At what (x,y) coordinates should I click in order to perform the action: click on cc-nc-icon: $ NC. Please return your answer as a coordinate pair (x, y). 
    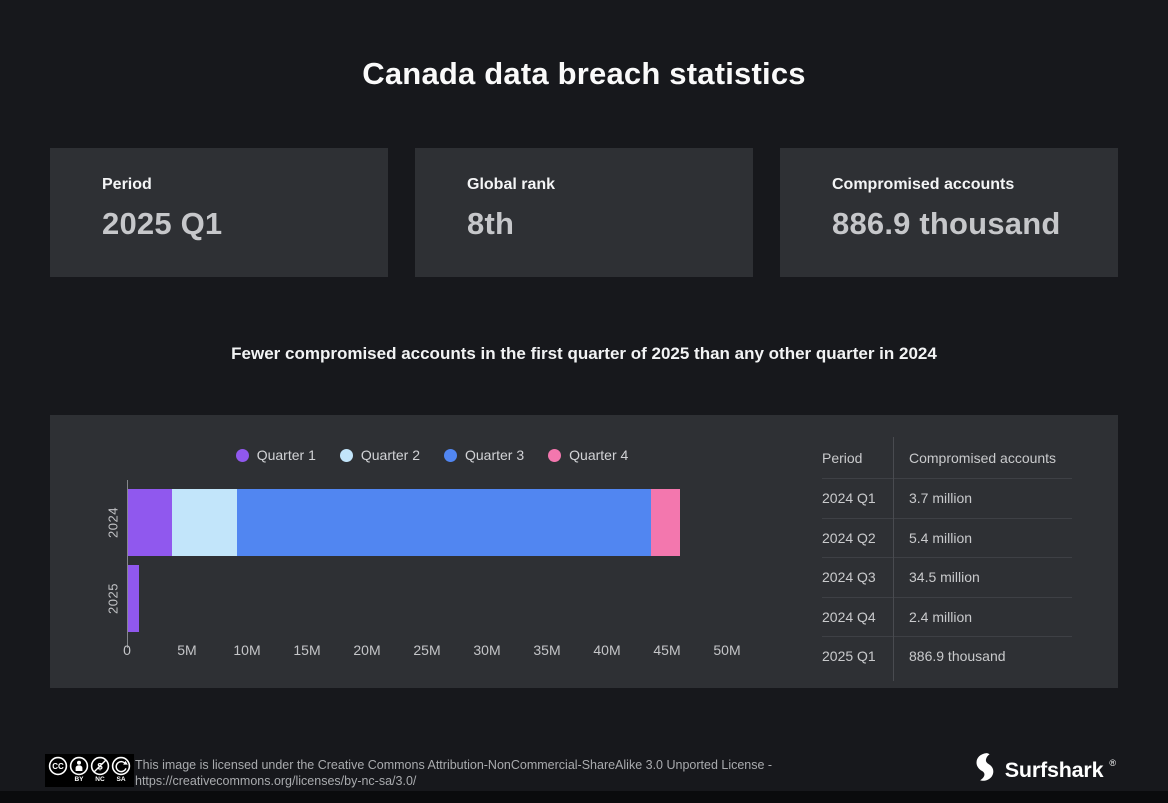
    Looking at the image, I should click on (100, 769).